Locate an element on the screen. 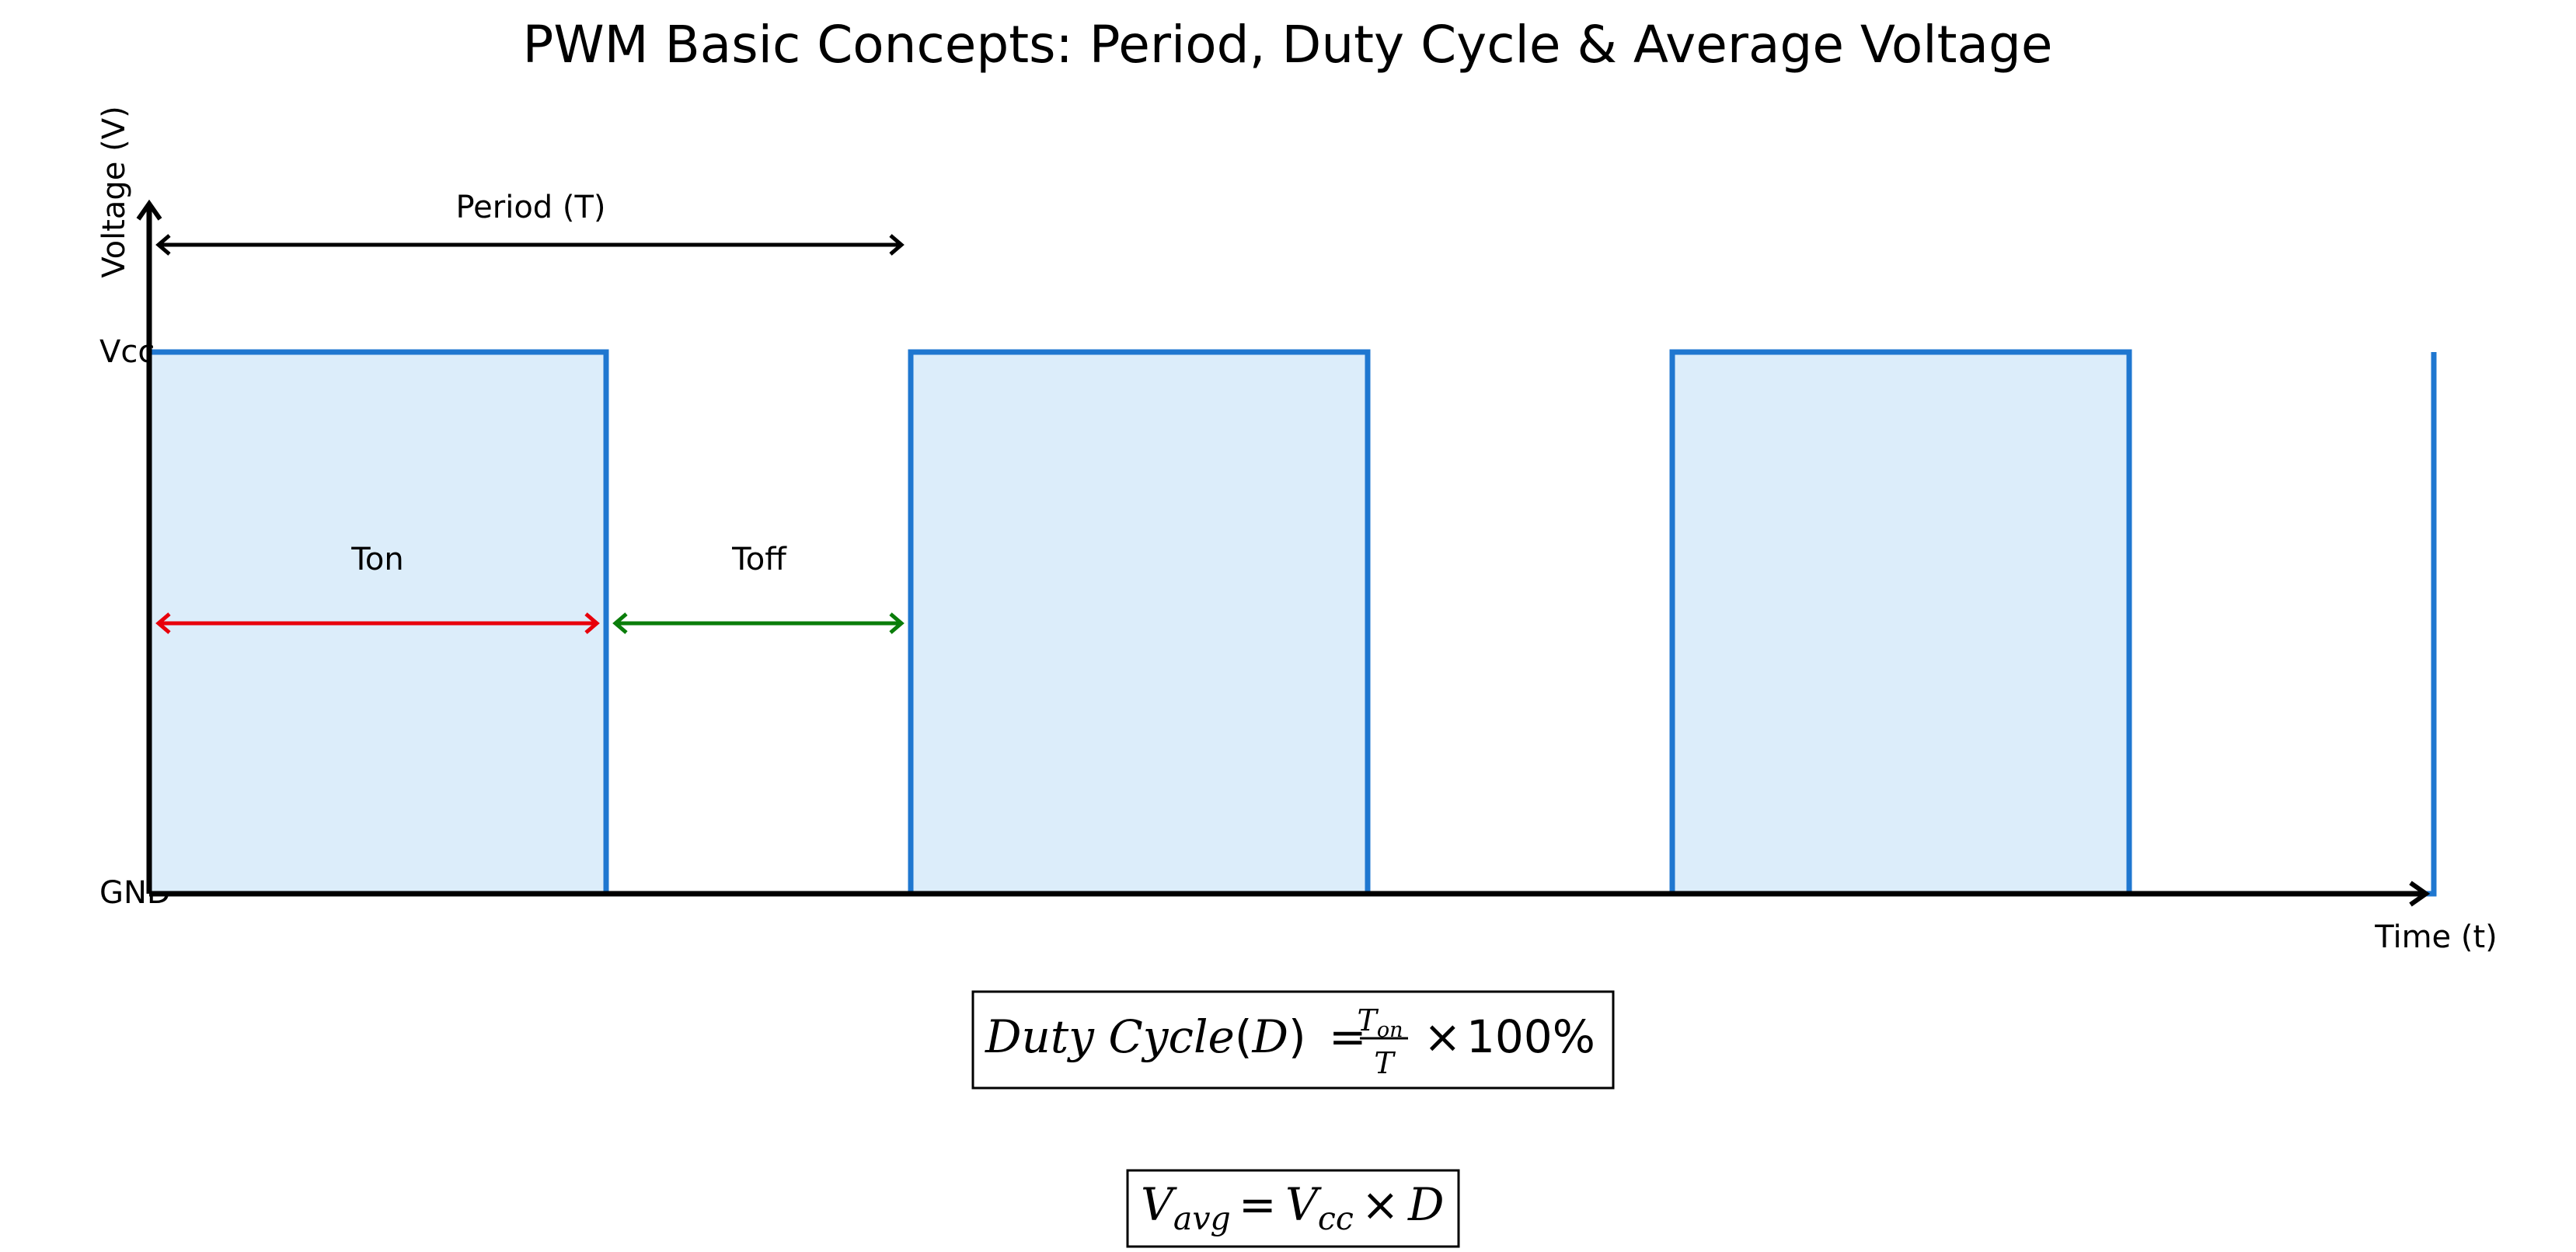 Image resolution: width=2576 pixels, height=1252 pixels. duty-symbol: D is located at coordinates (1270, 1036).